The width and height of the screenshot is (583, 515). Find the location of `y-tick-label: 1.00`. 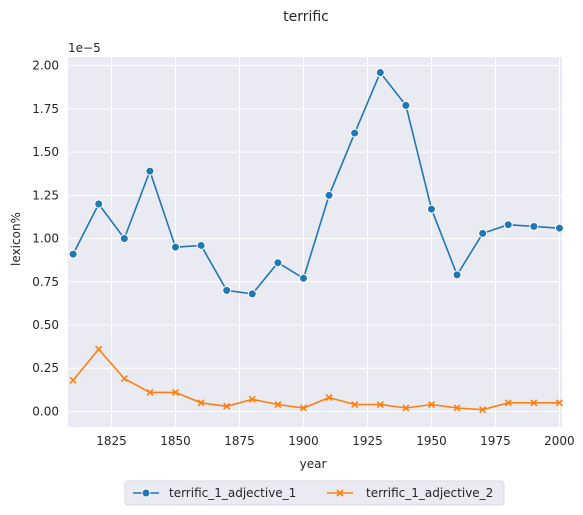

y-tick-label: 1.00 is located at coordinates (45, 239).